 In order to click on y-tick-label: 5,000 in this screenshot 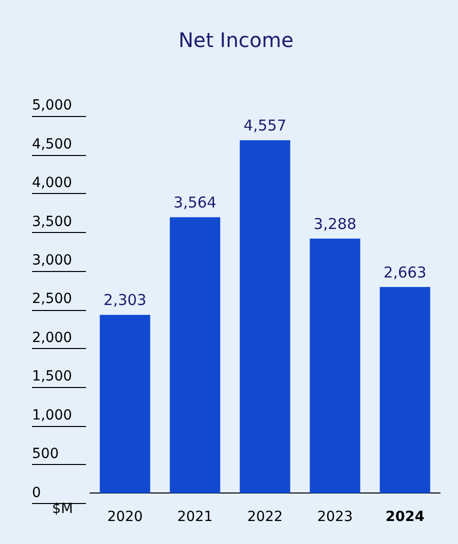, I will do `click(52, 106)`.